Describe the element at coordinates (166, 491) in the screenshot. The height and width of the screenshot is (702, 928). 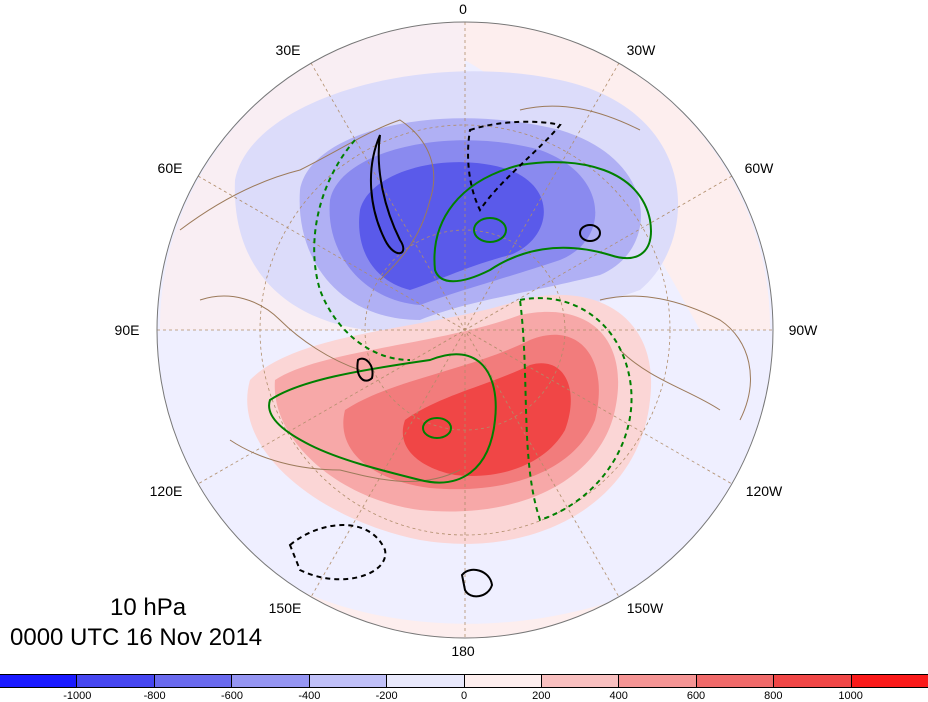
I see `lon-label-120e: 120E` at that location.